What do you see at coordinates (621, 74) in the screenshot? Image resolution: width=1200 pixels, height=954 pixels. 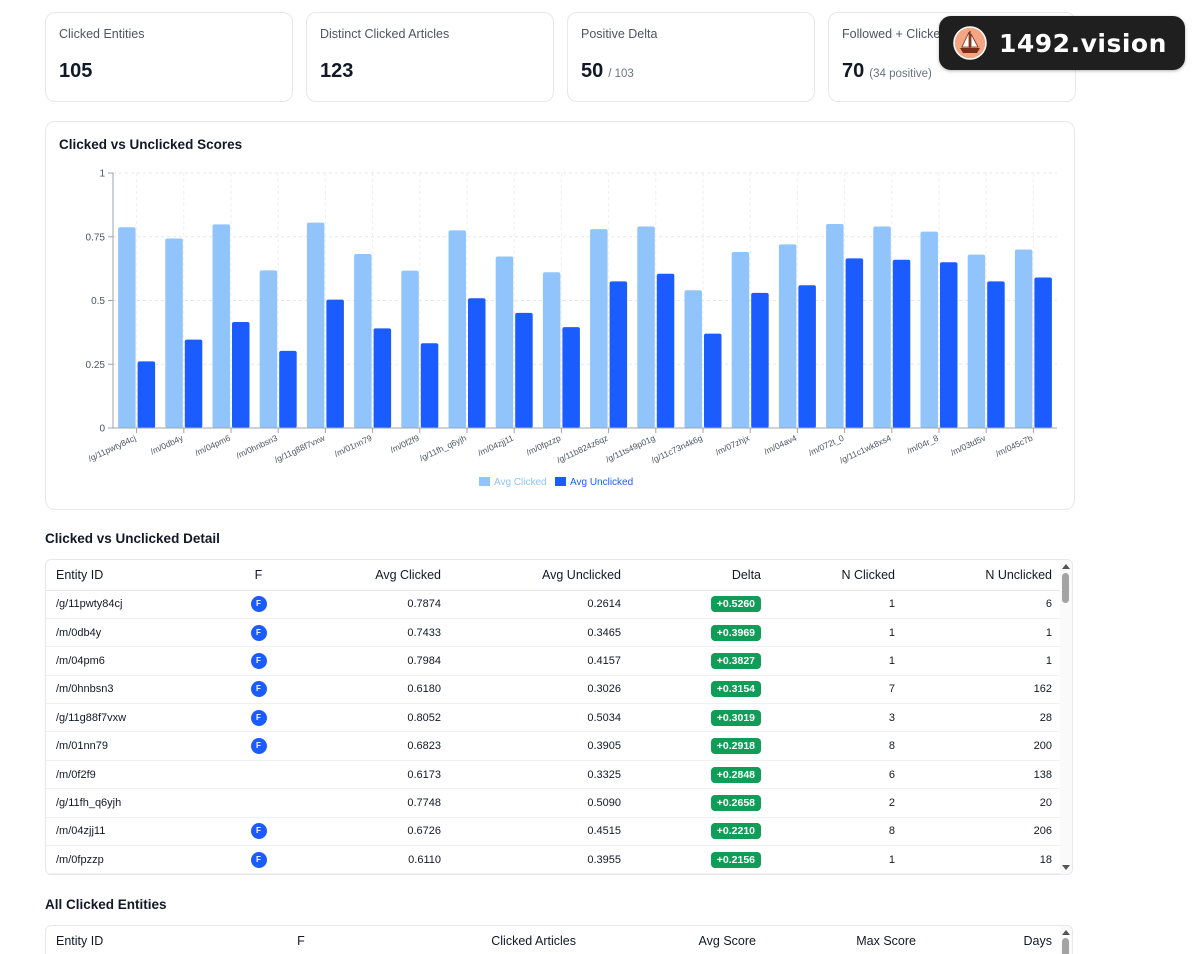 I see `stat-sub: / 103` at bounding box center [621, 74].